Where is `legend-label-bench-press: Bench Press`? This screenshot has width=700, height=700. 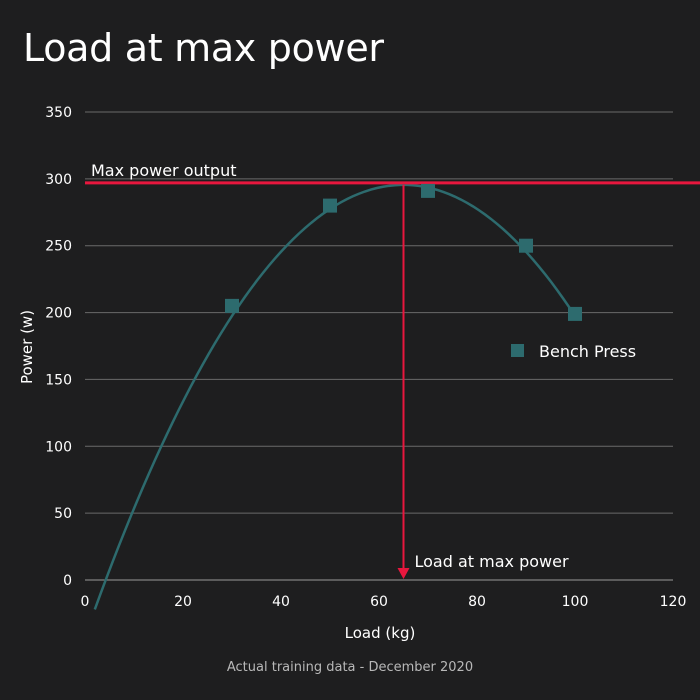
legend-label-bench-press: Bench Press is located at coordinates (587, 351).